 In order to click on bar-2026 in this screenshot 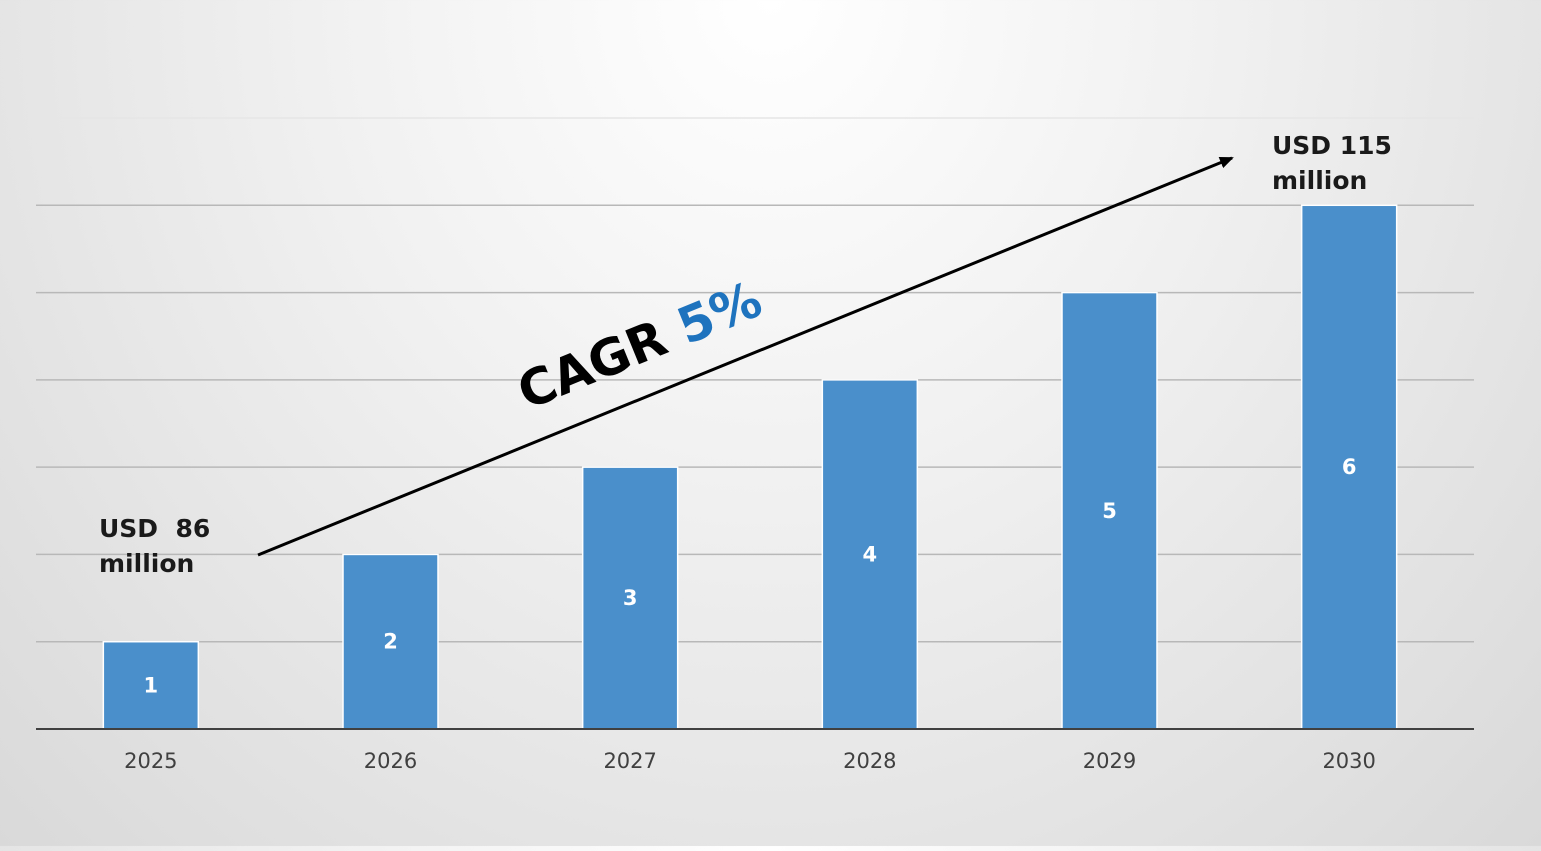, I will do `click(390, 641)`.